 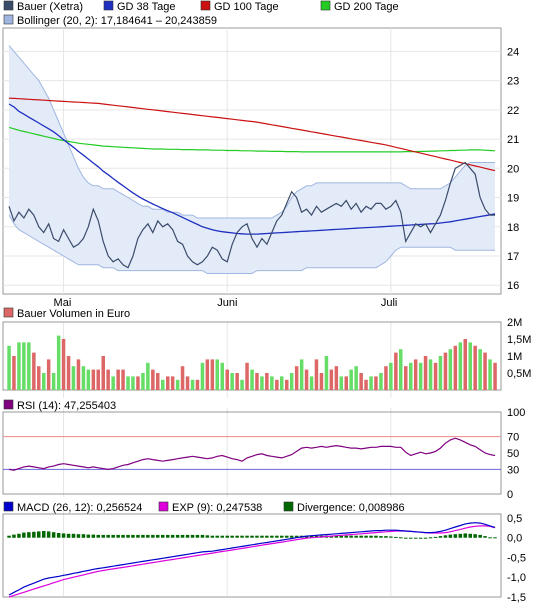 What do you see at coordinates (50, 7) in the screenshot?
I see `legend-label: Bauer (Xetra)` at bounding box center [50, 7].